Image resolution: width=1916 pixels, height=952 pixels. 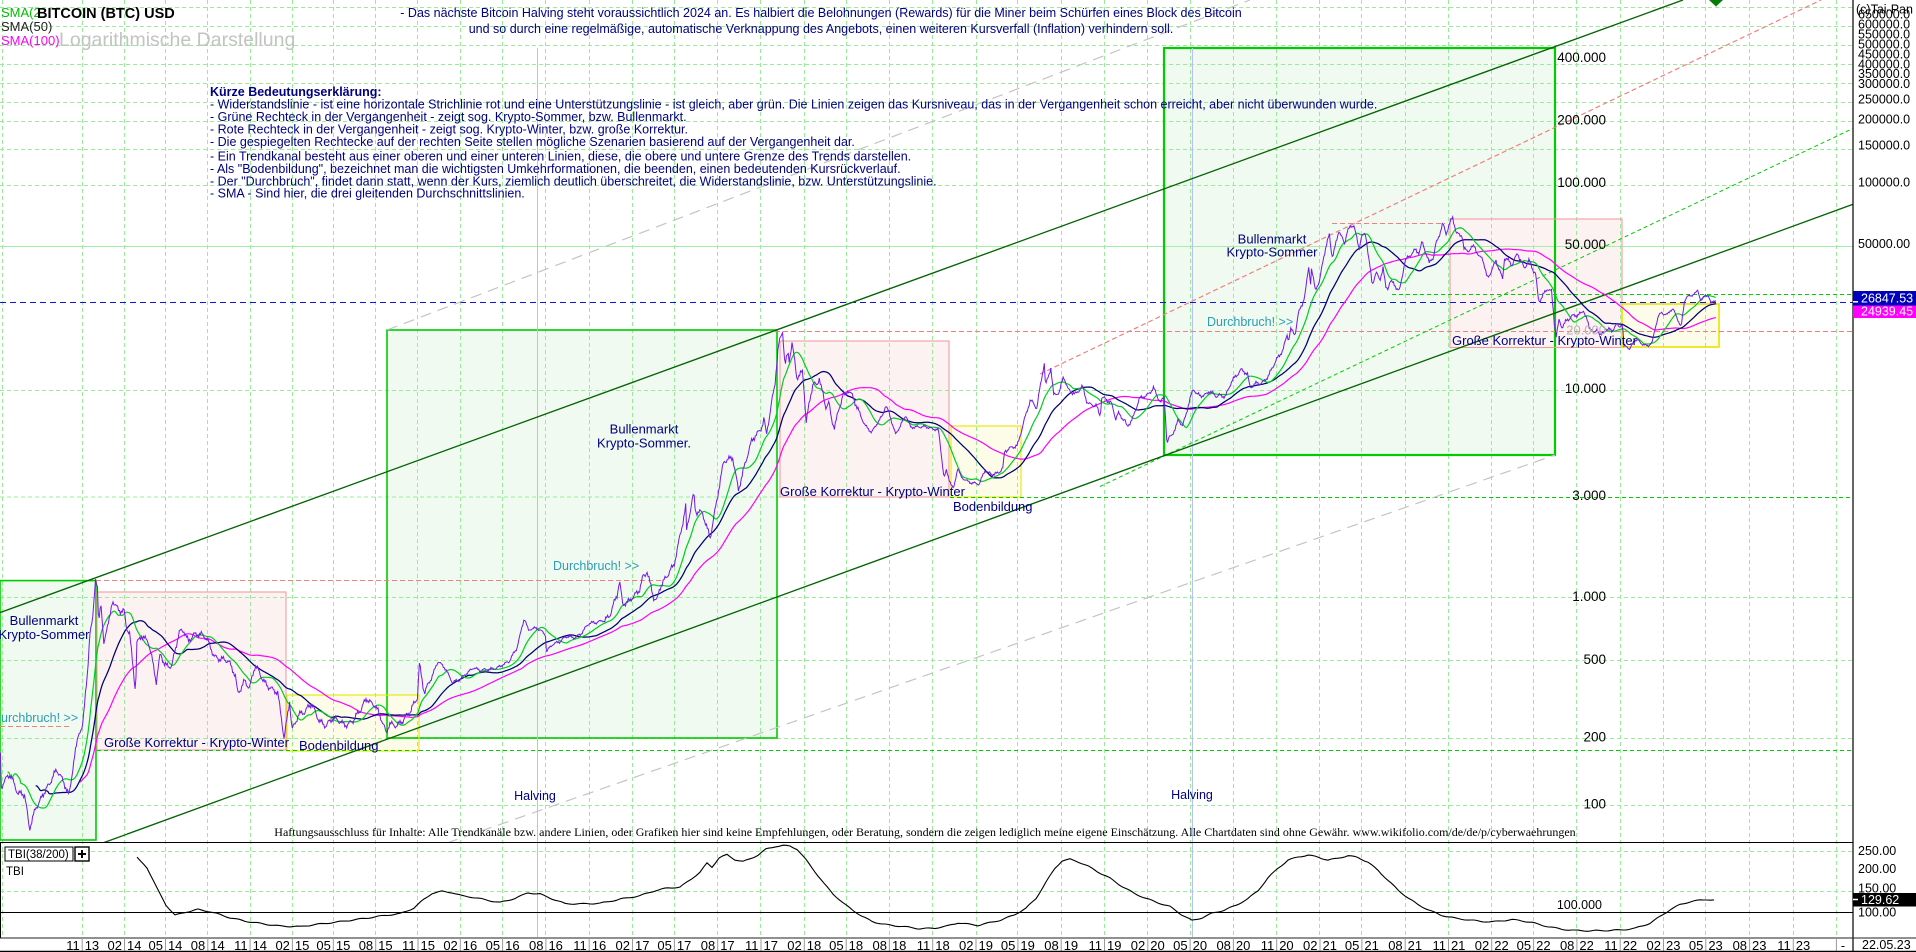 What do you see at coordinates (1594, 803) in the screenshot?
I see `svg-text: 100` at bounding box center [1594, 803].